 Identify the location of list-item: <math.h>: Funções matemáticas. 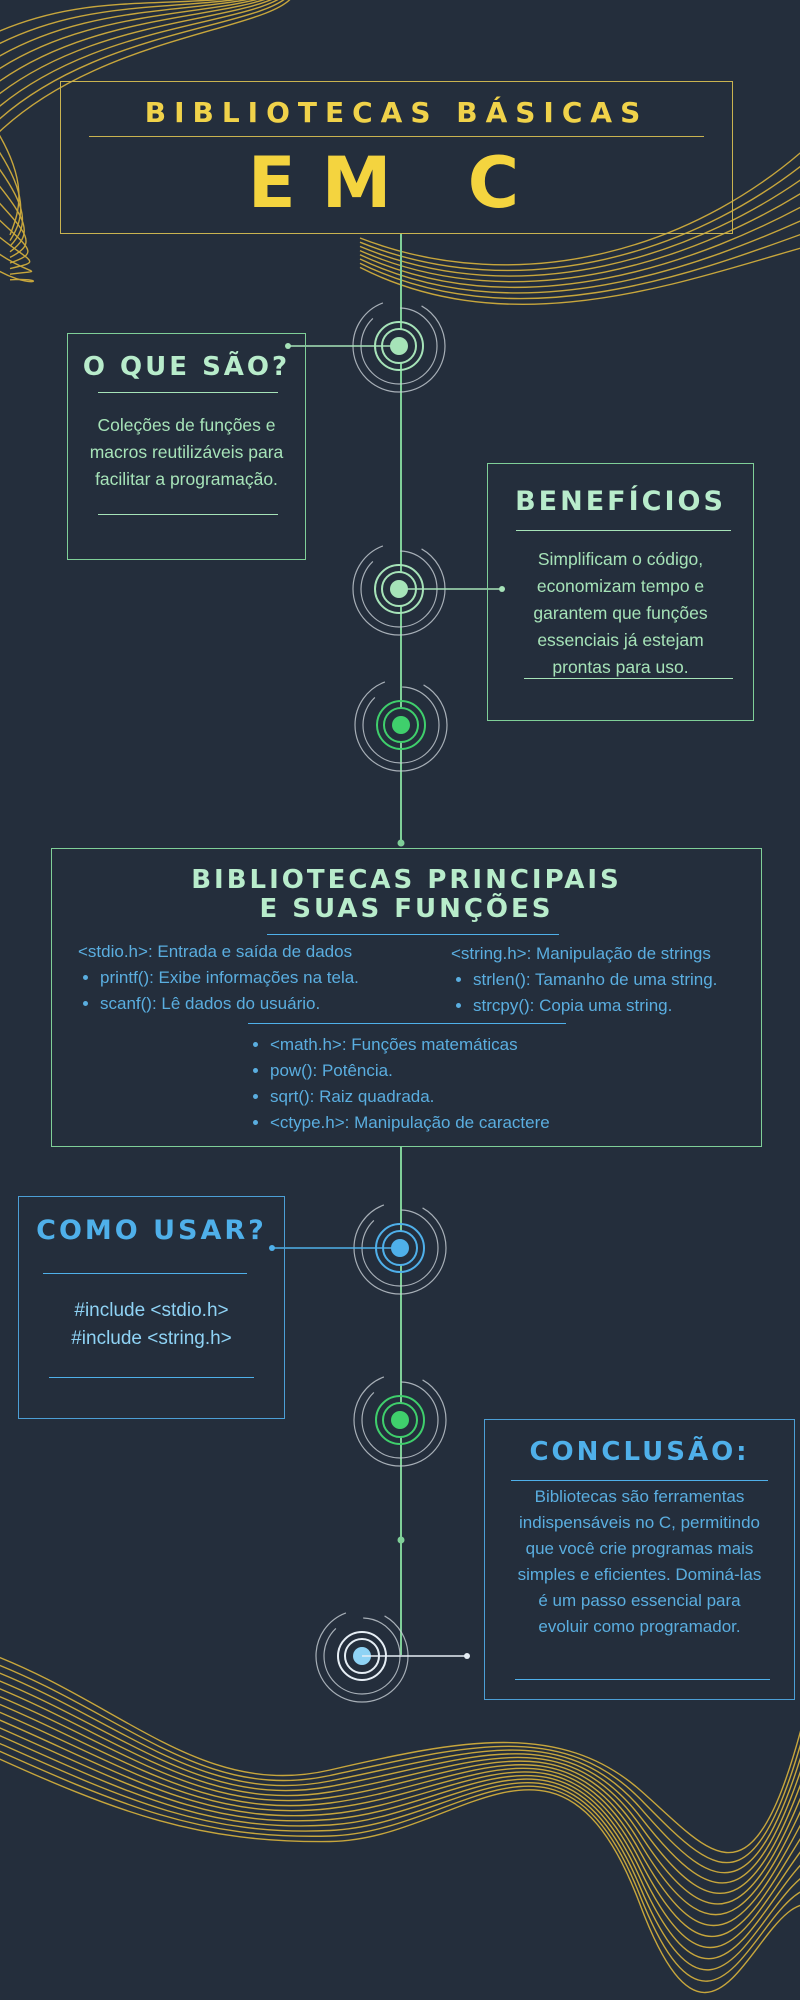
(410, 1045).